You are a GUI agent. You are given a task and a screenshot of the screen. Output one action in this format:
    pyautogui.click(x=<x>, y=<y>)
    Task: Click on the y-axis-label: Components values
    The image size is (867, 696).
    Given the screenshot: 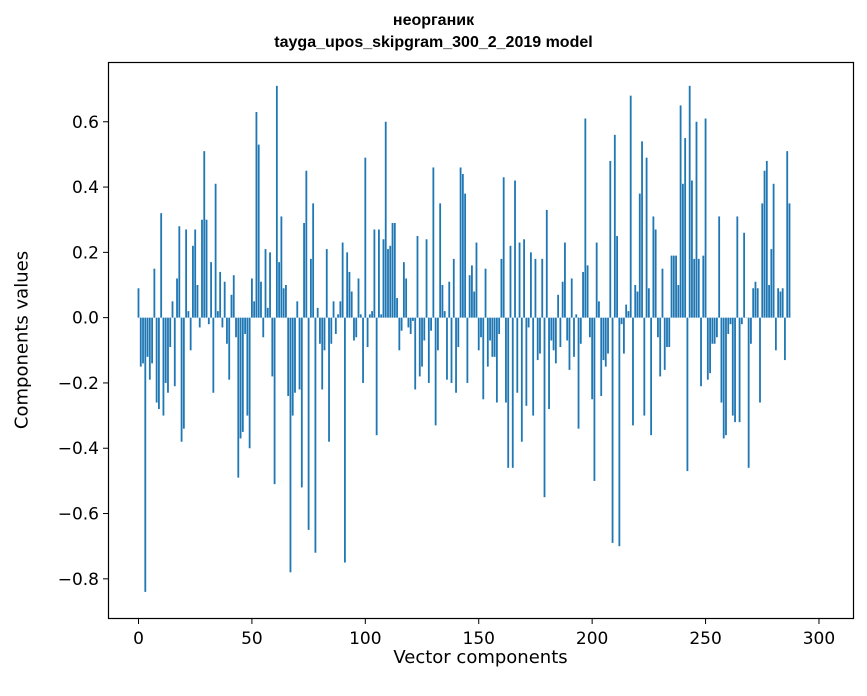 What is the action you would take?
    pyautogui.click(x=22, y=340)
    